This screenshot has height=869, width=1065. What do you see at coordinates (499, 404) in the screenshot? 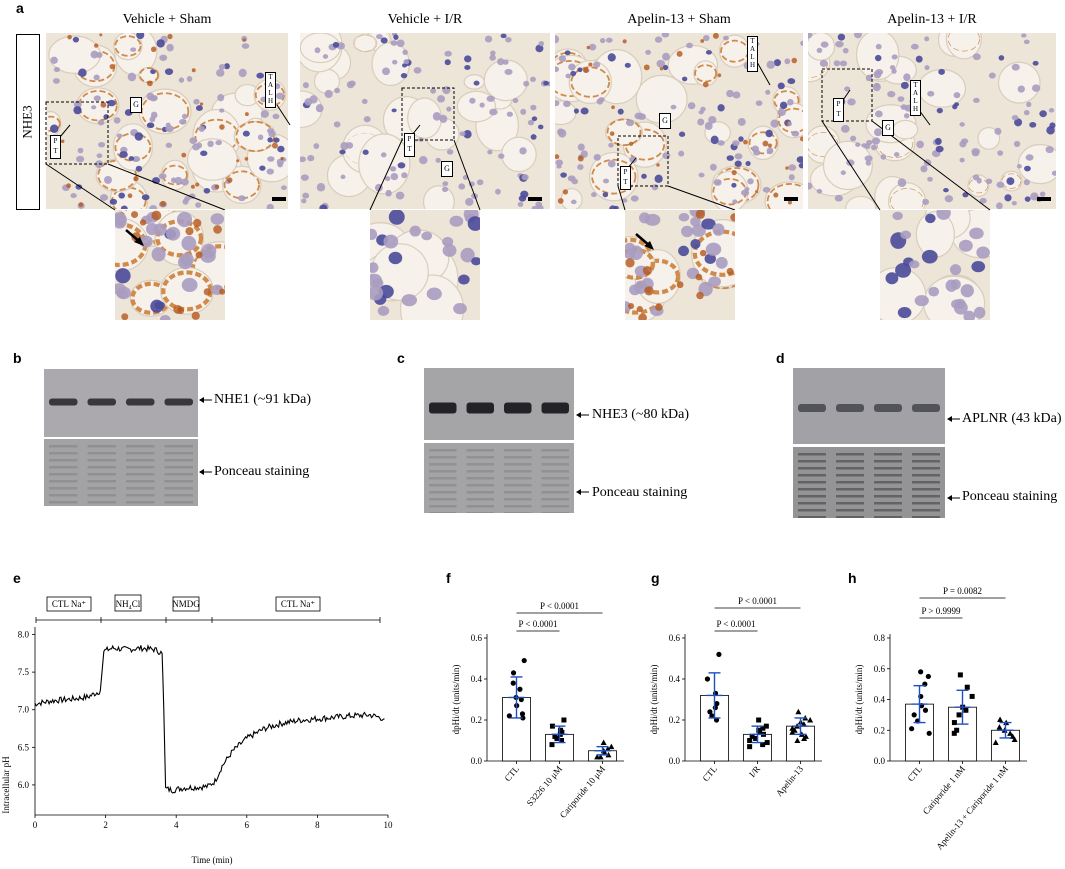
I see `blot-nhe3` at bounding box center [499, 404].